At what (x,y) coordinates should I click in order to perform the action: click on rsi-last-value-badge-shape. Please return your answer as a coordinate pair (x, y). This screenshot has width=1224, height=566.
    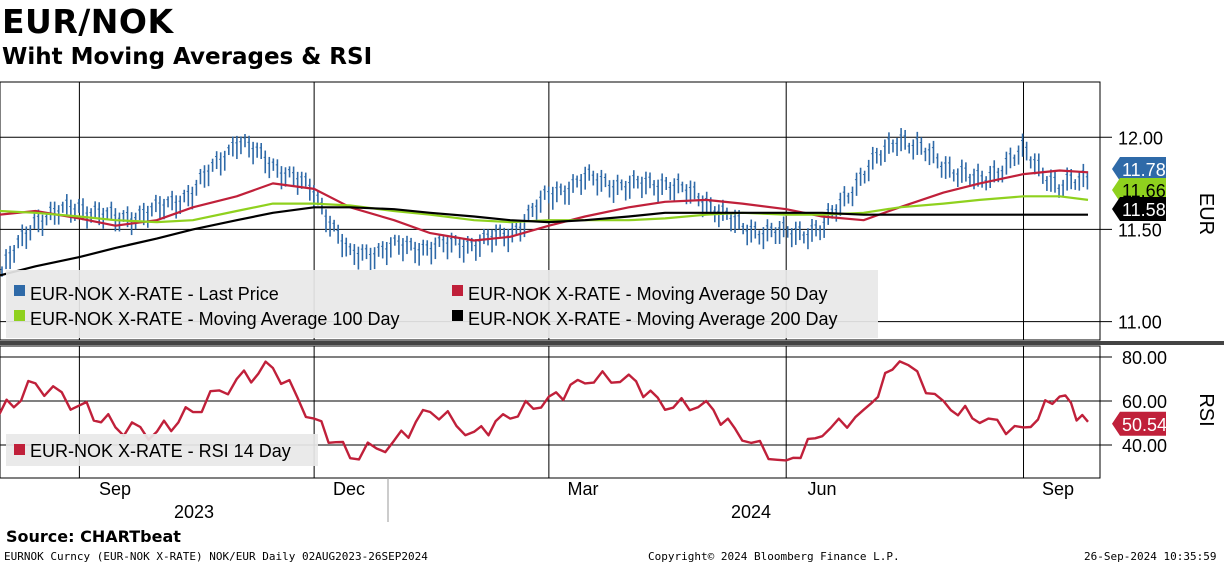
    Looking at the image, I should click on (1139, 423).